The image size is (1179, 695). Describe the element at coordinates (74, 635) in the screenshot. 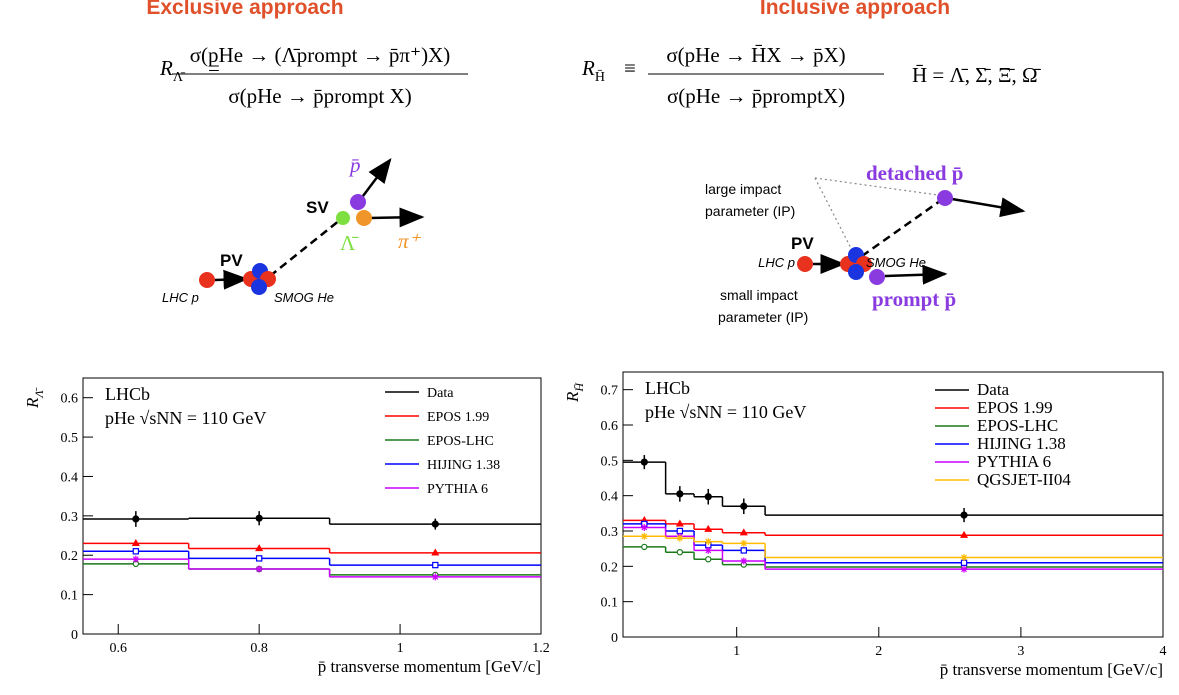

I see `y-tick-label: 0` at that location.